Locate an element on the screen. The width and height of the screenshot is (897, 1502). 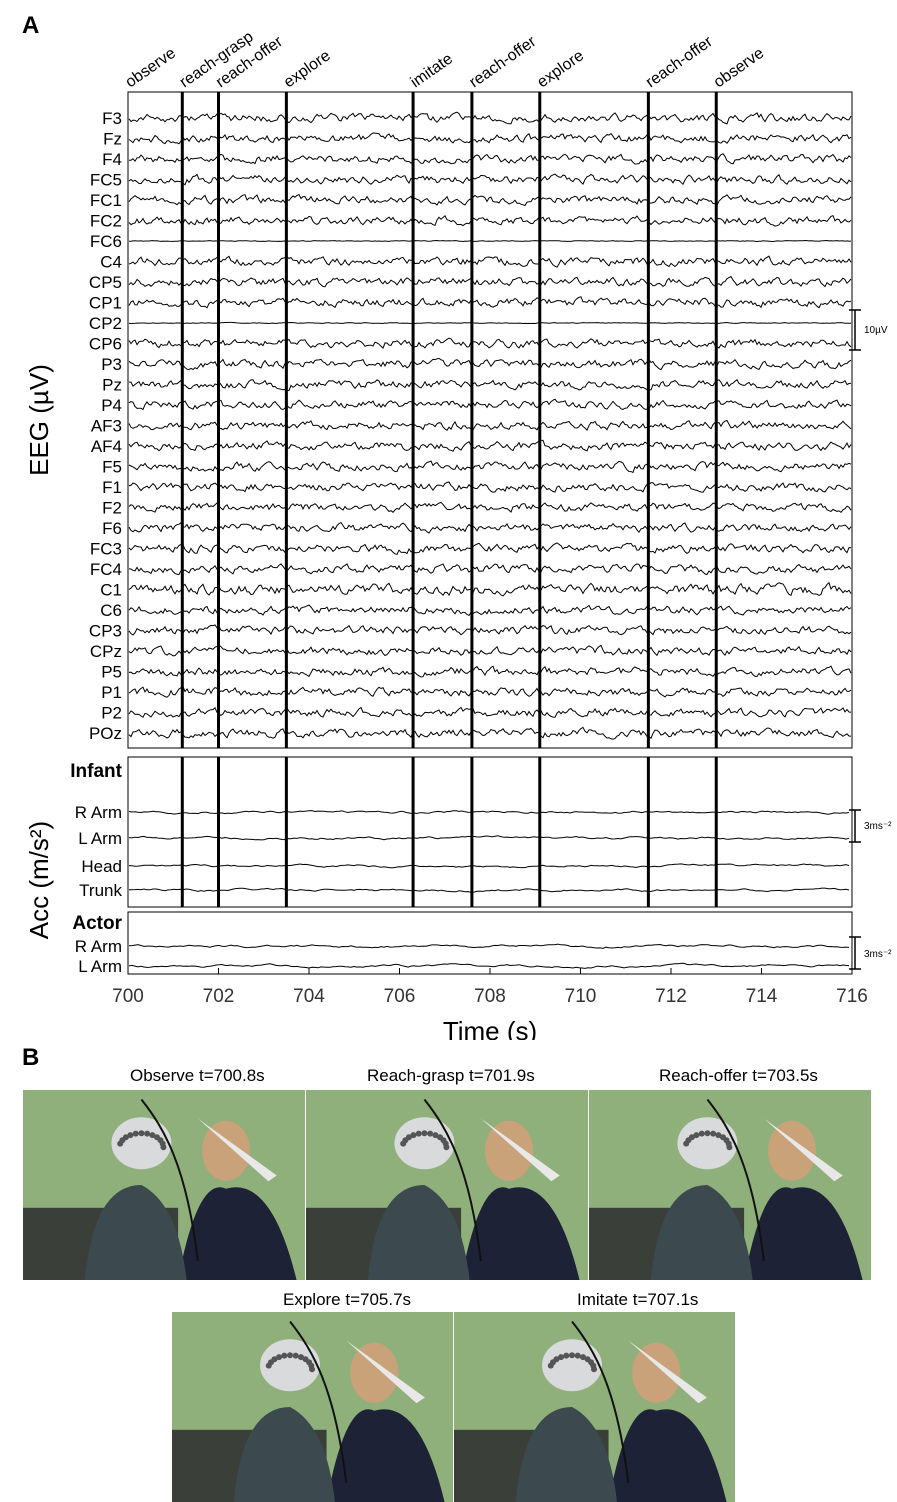
infant-acc-label-head: Head is located at coordinates (101, 866).